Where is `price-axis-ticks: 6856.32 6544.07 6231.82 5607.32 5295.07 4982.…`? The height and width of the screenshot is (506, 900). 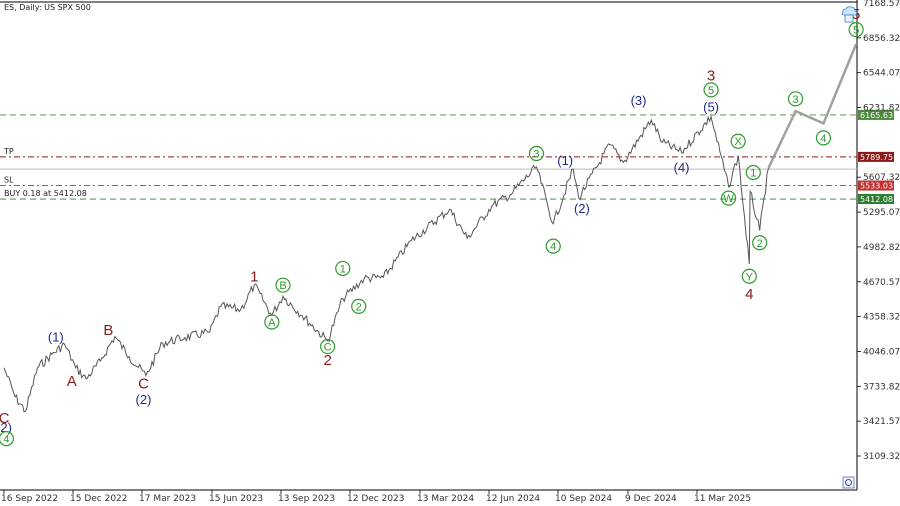
price-axis-ticks: 6856.32 6544.07 6231.82 5607.32 5295.07 4982.… is located at coordinates (878, 231).